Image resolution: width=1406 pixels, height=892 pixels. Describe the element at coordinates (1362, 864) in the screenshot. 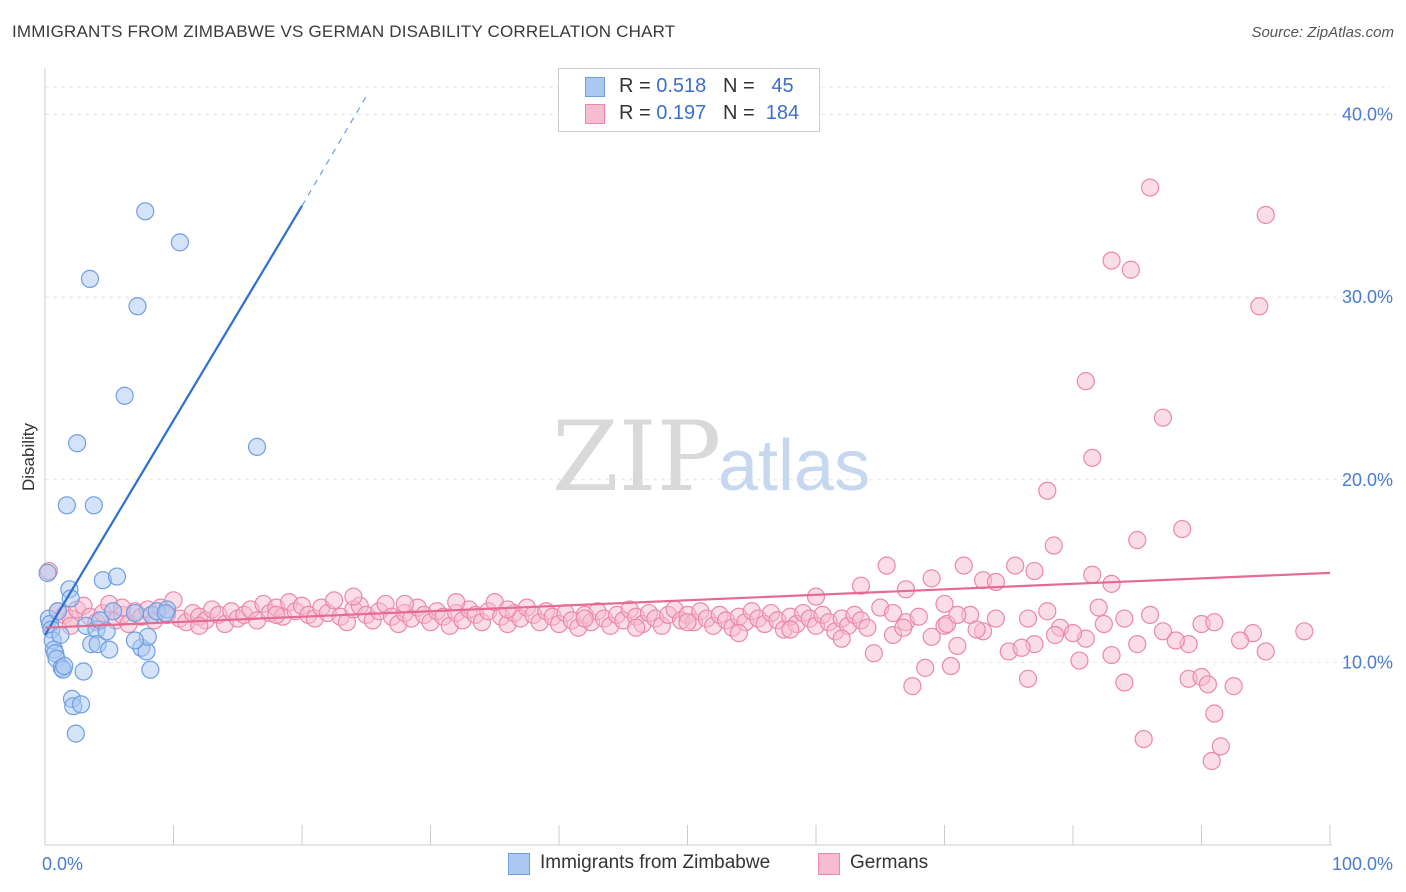

I see `x-tick-label-1: 100.0%` at that location.